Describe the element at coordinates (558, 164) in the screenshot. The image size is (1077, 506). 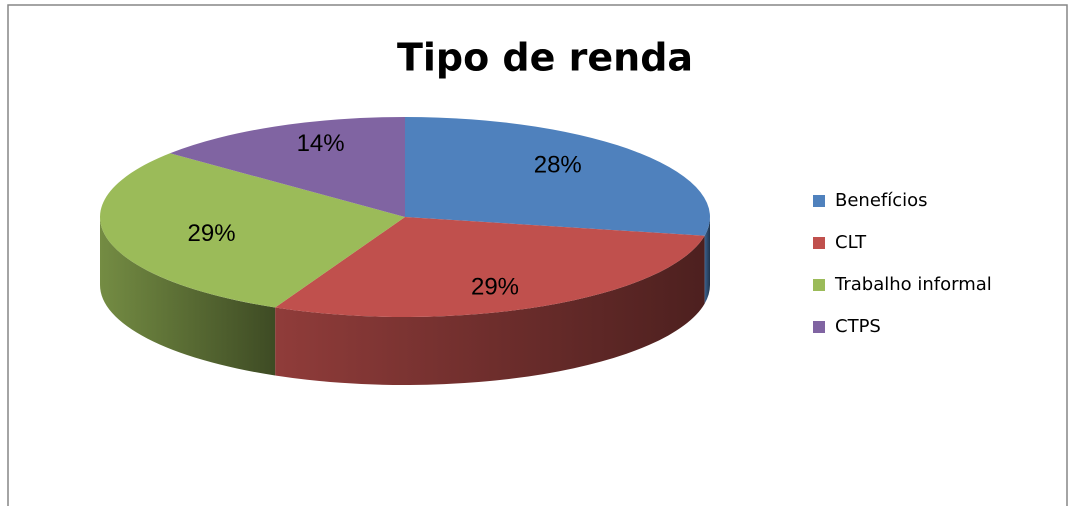
I see `data-label: 28%` at that location.